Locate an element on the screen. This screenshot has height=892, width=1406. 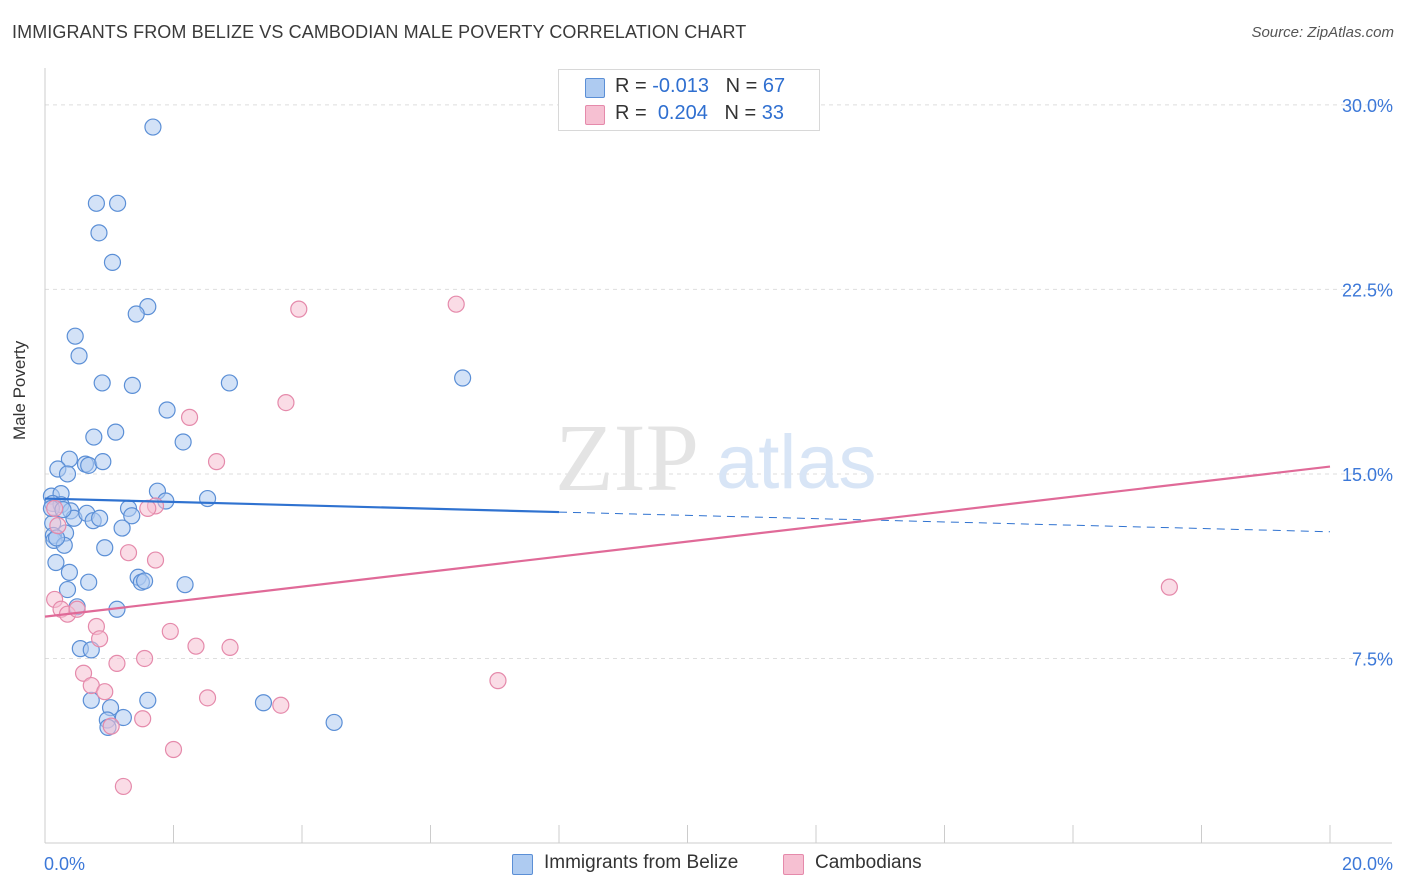
legend-n-value: 67 is located at coordinates (774, 86).